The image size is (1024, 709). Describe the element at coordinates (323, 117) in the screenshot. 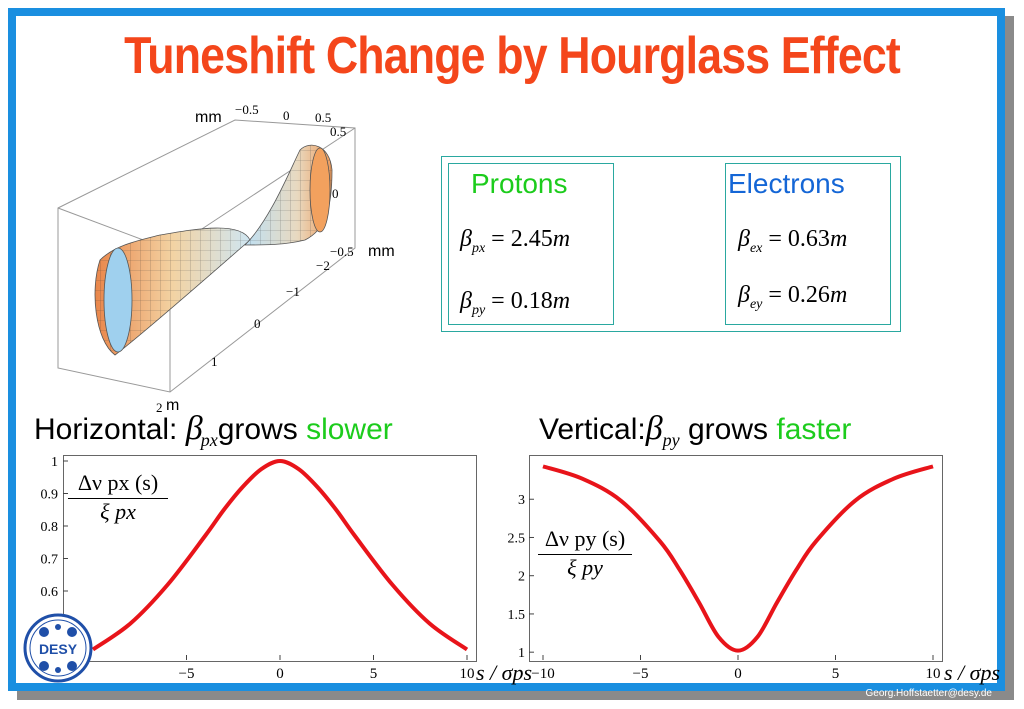

I see `tick-top-3: 0.5` at that location.